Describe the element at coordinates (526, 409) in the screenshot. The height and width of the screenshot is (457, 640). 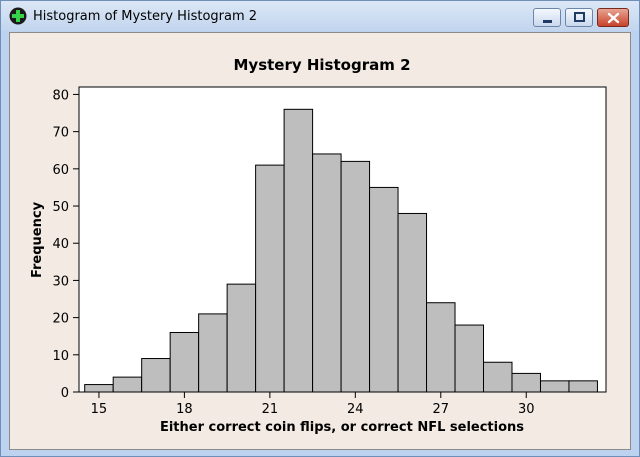
I see `x-tick-label: 30` at that location.